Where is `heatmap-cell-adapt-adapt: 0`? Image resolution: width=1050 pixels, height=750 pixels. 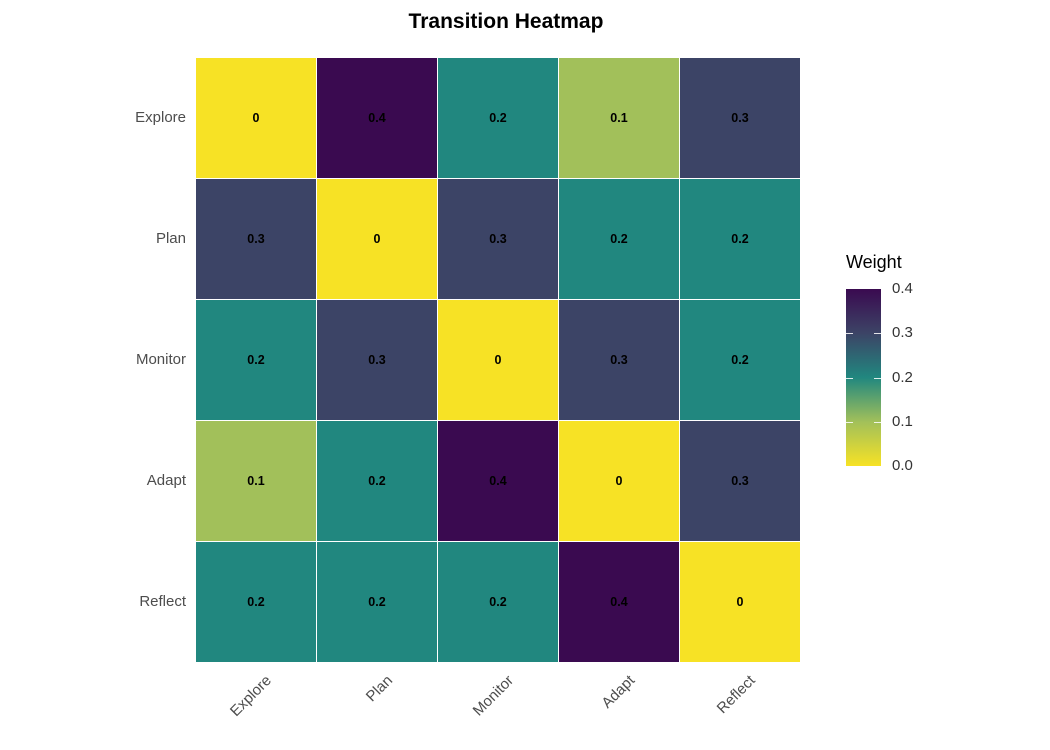
heatmap-cell-adapt-adapt: 0 is located at coordinates (619, 481).